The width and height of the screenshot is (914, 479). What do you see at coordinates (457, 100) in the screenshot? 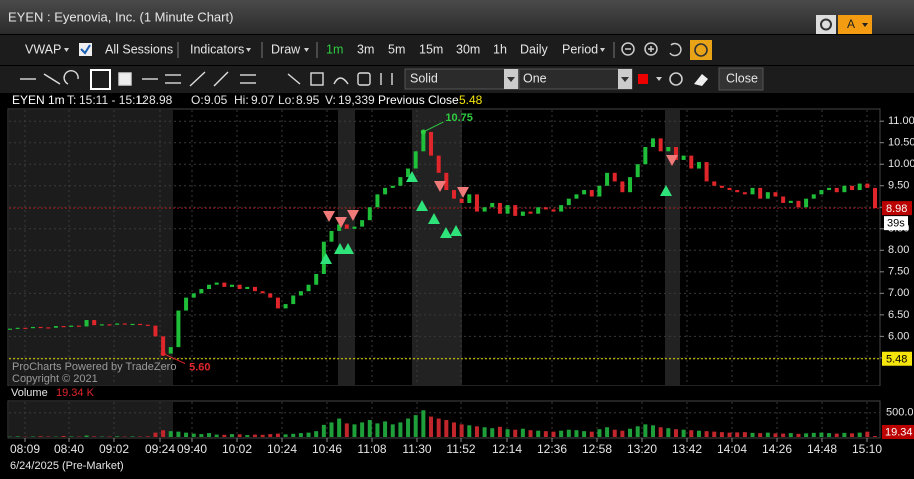
I see `info-bar` at bounding box center [457, 100].